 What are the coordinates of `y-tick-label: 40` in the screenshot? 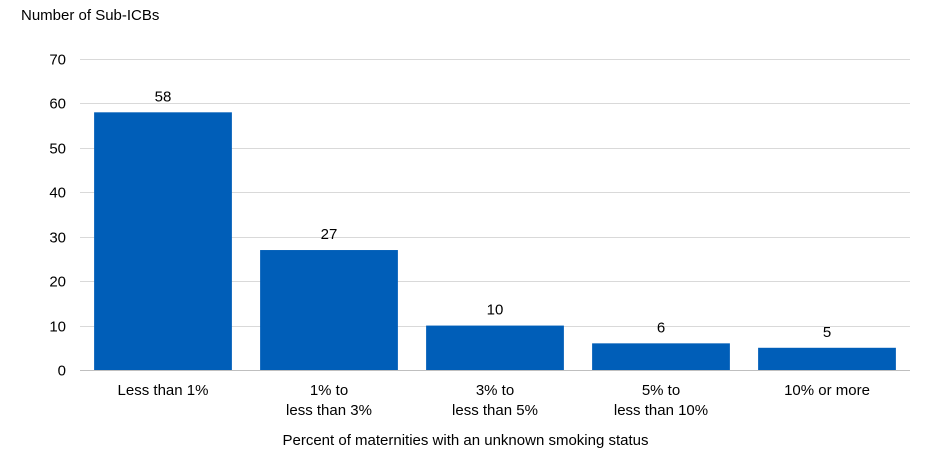 It's located at (57, 193).